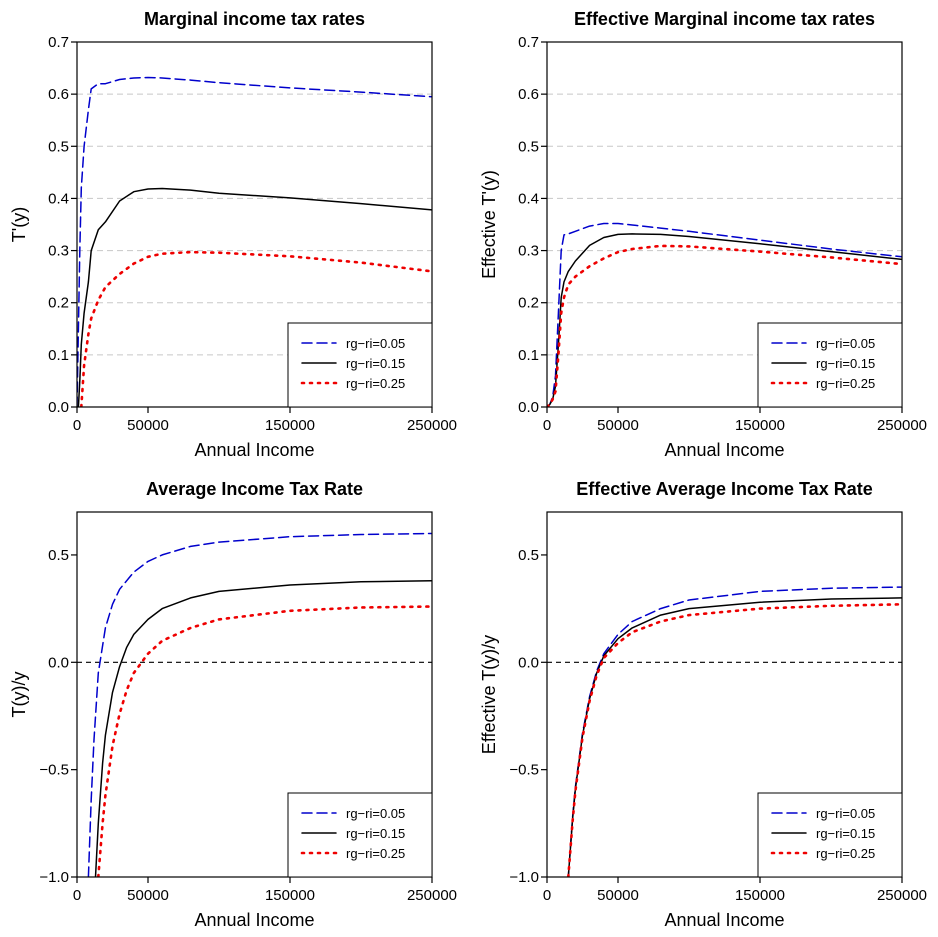  Describe the element at coordinates (254, 19) in the screenshot. I see `chart-title: Marginal income tax rates` at that location.